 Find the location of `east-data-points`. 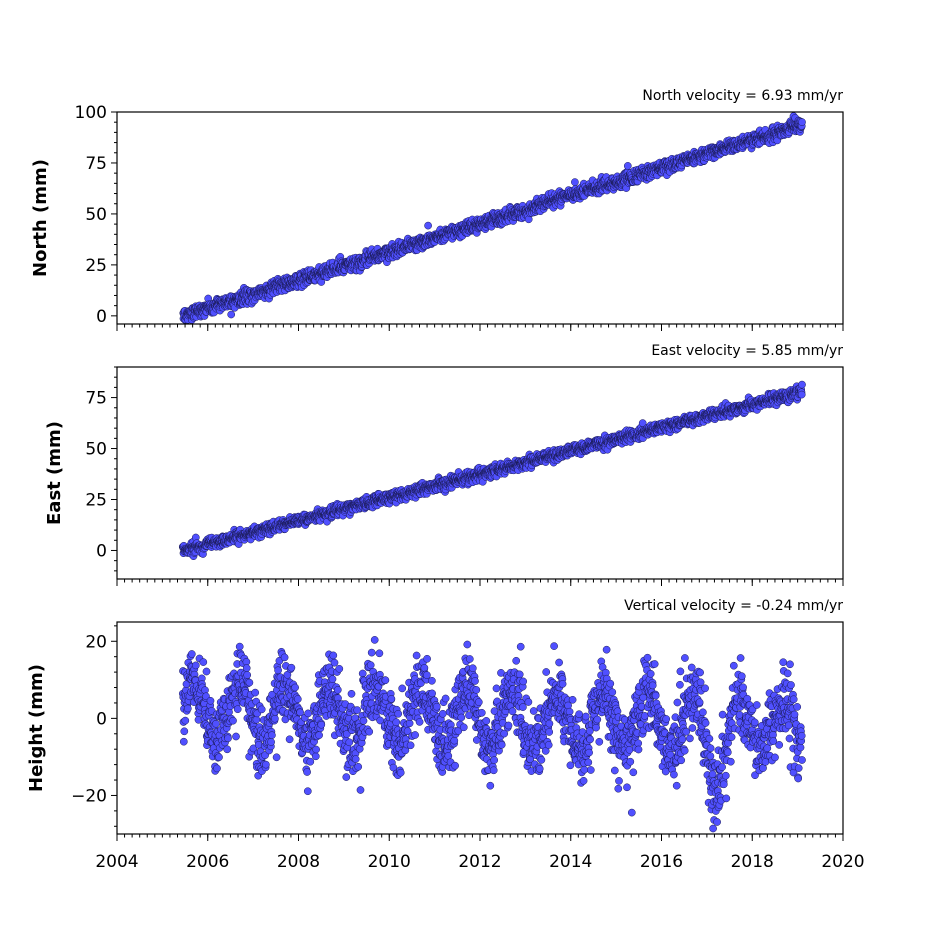

east-data-points is located at coordinates (492, 470).